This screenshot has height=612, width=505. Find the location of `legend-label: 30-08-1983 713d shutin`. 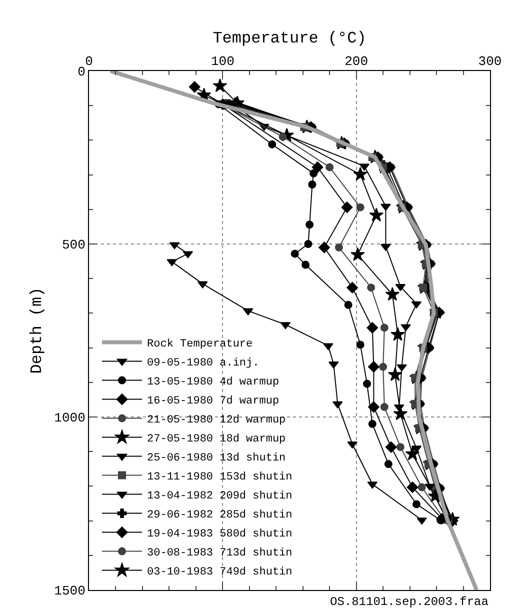

legend-label: 30-08-1983 713d shutin is located at coordinates (219, 554).